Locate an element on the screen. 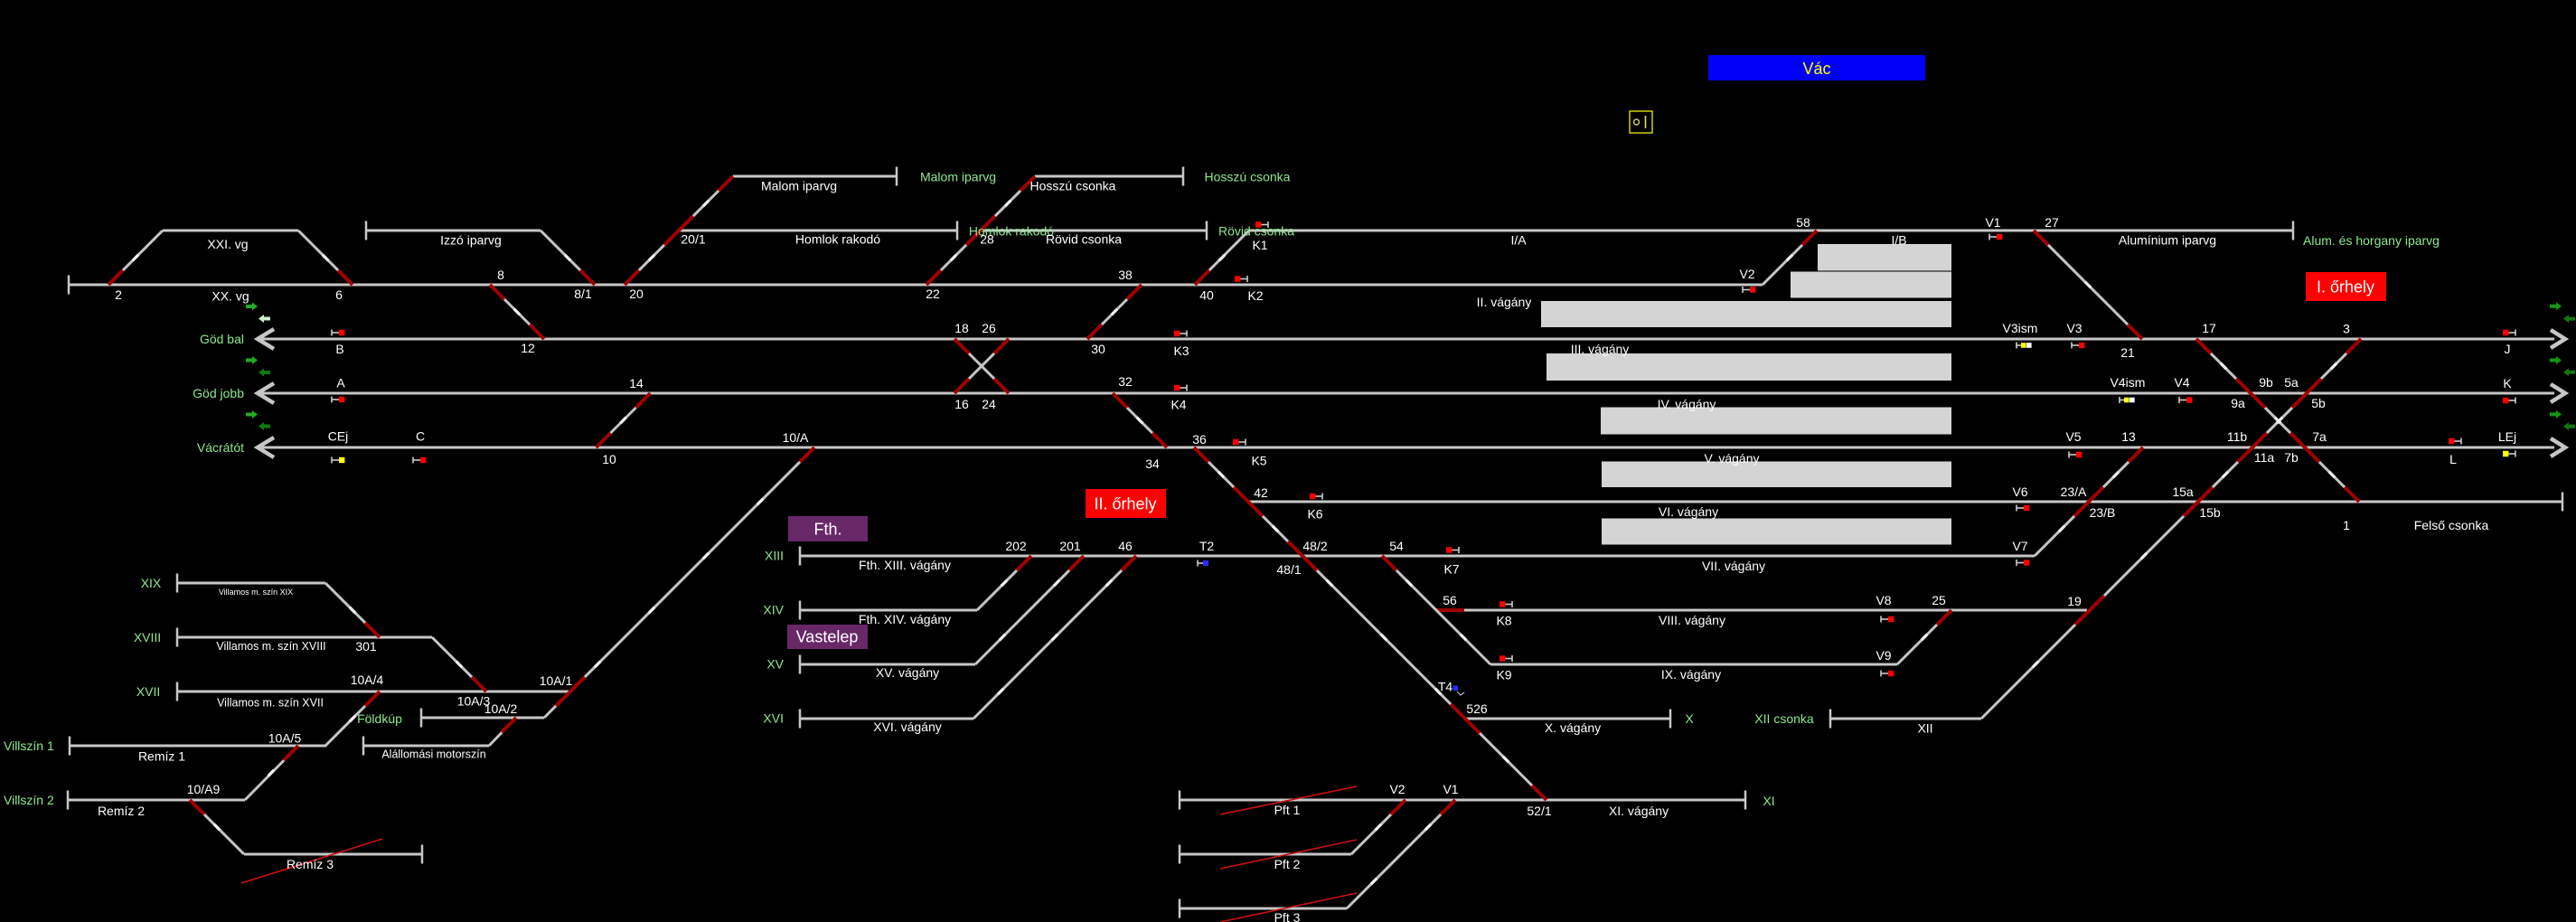 This screenshot has width=2576, height=922. svg-text: Fth. XIII. vágány is located at coordinates (905, 565).